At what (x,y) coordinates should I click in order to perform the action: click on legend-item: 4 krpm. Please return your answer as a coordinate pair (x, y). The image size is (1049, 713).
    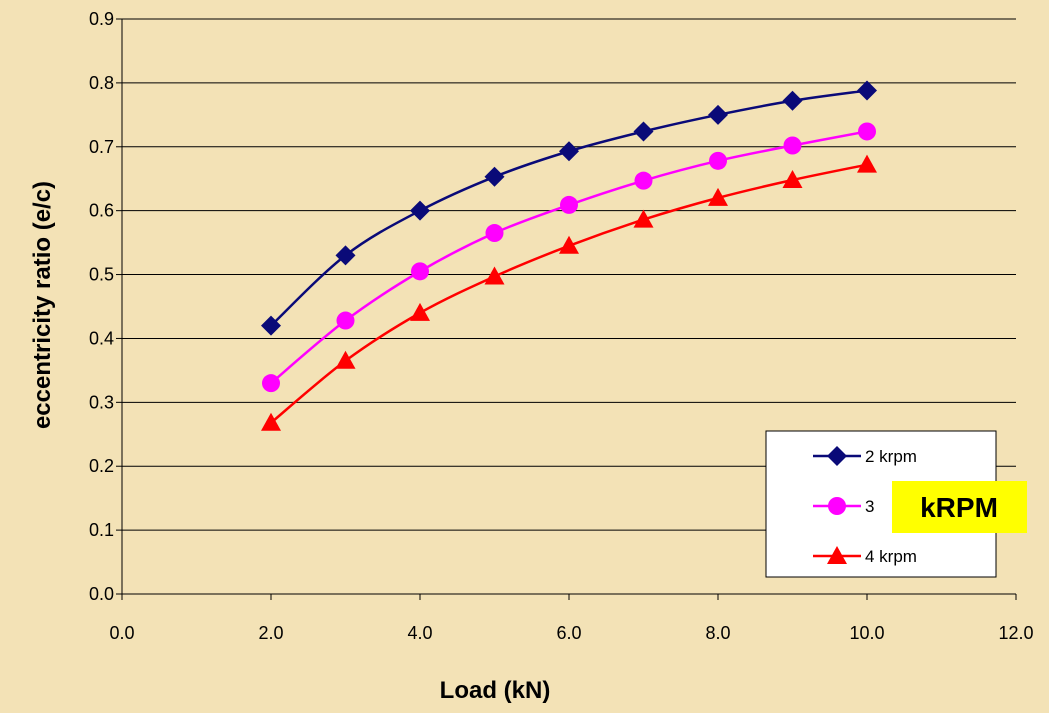
    Looking at the image, I should click on (865, 556).